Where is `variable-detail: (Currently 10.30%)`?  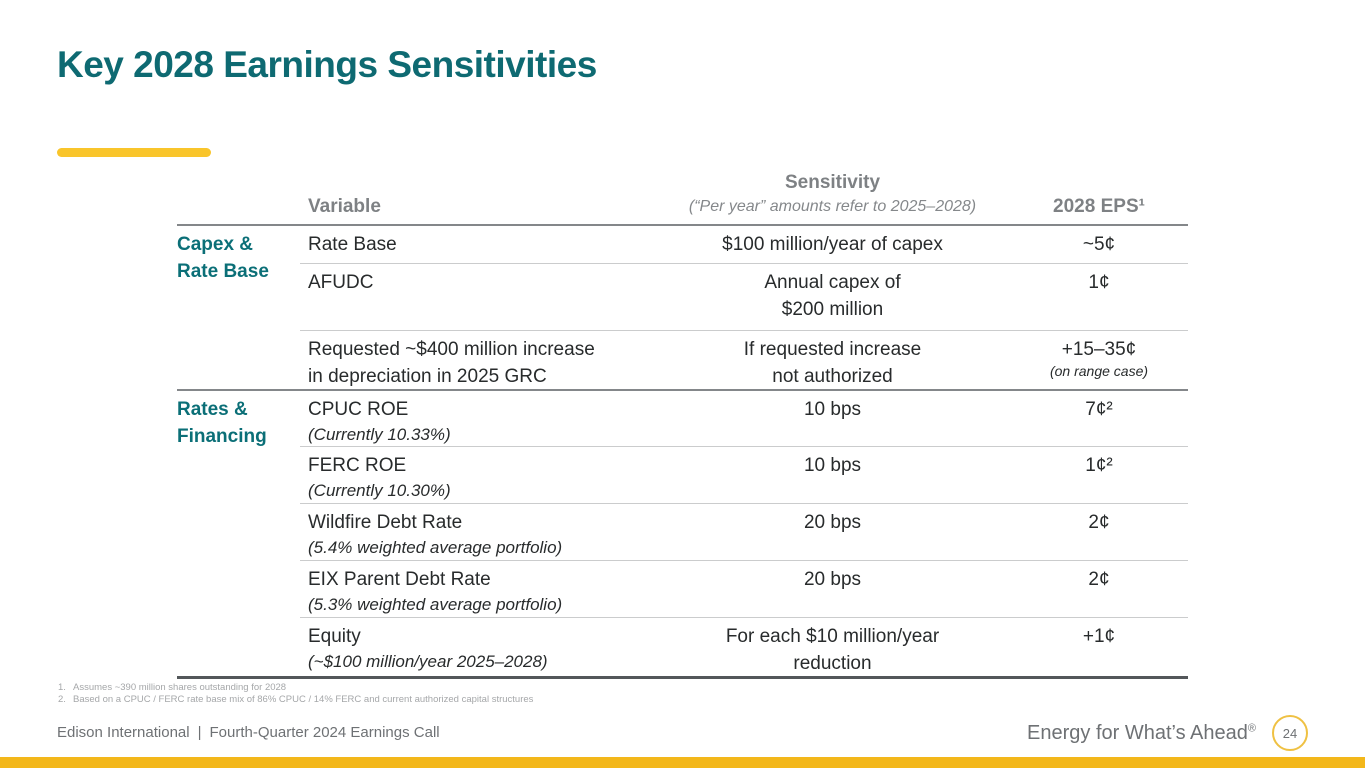 variable-detail: (Currently 10.30%) is located at coordinates (379, 490).